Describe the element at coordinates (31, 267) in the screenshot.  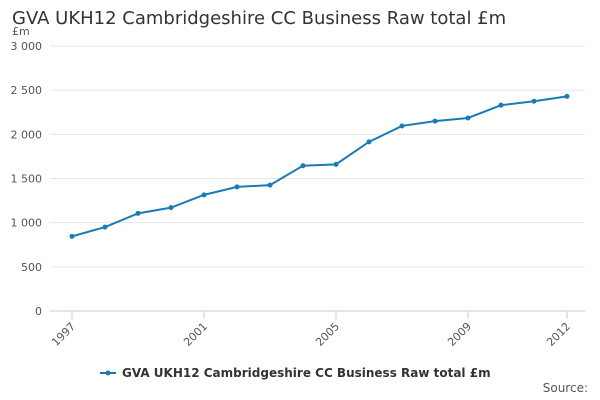
I see `y-tick-label: 500` at that location.